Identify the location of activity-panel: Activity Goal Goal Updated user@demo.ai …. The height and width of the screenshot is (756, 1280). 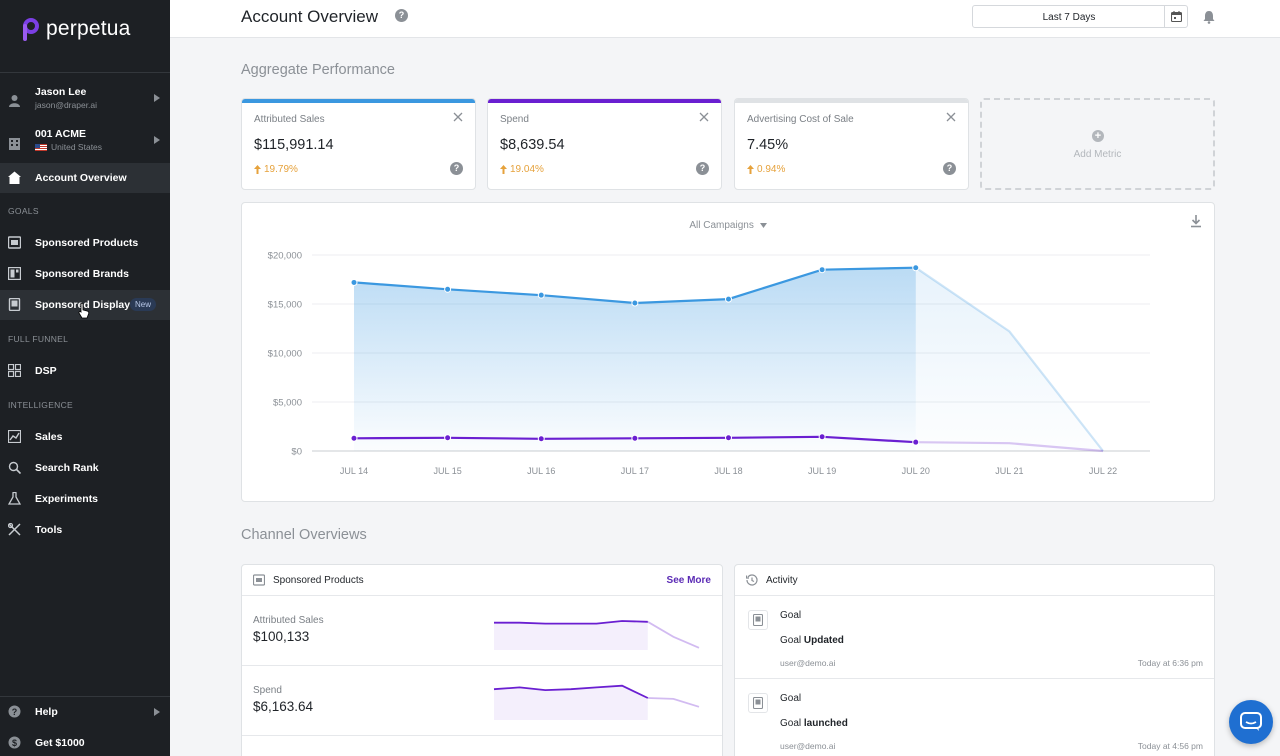
(974, 660).